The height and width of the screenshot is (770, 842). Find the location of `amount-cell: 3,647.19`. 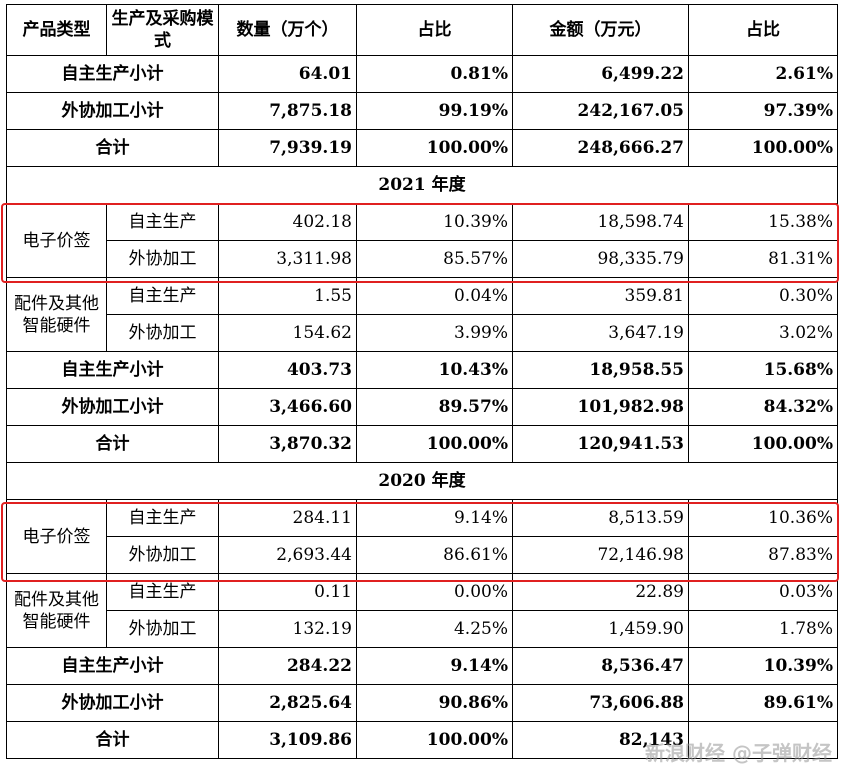

amount-cell: 3,647.19 is located at coordinates (600, 333).